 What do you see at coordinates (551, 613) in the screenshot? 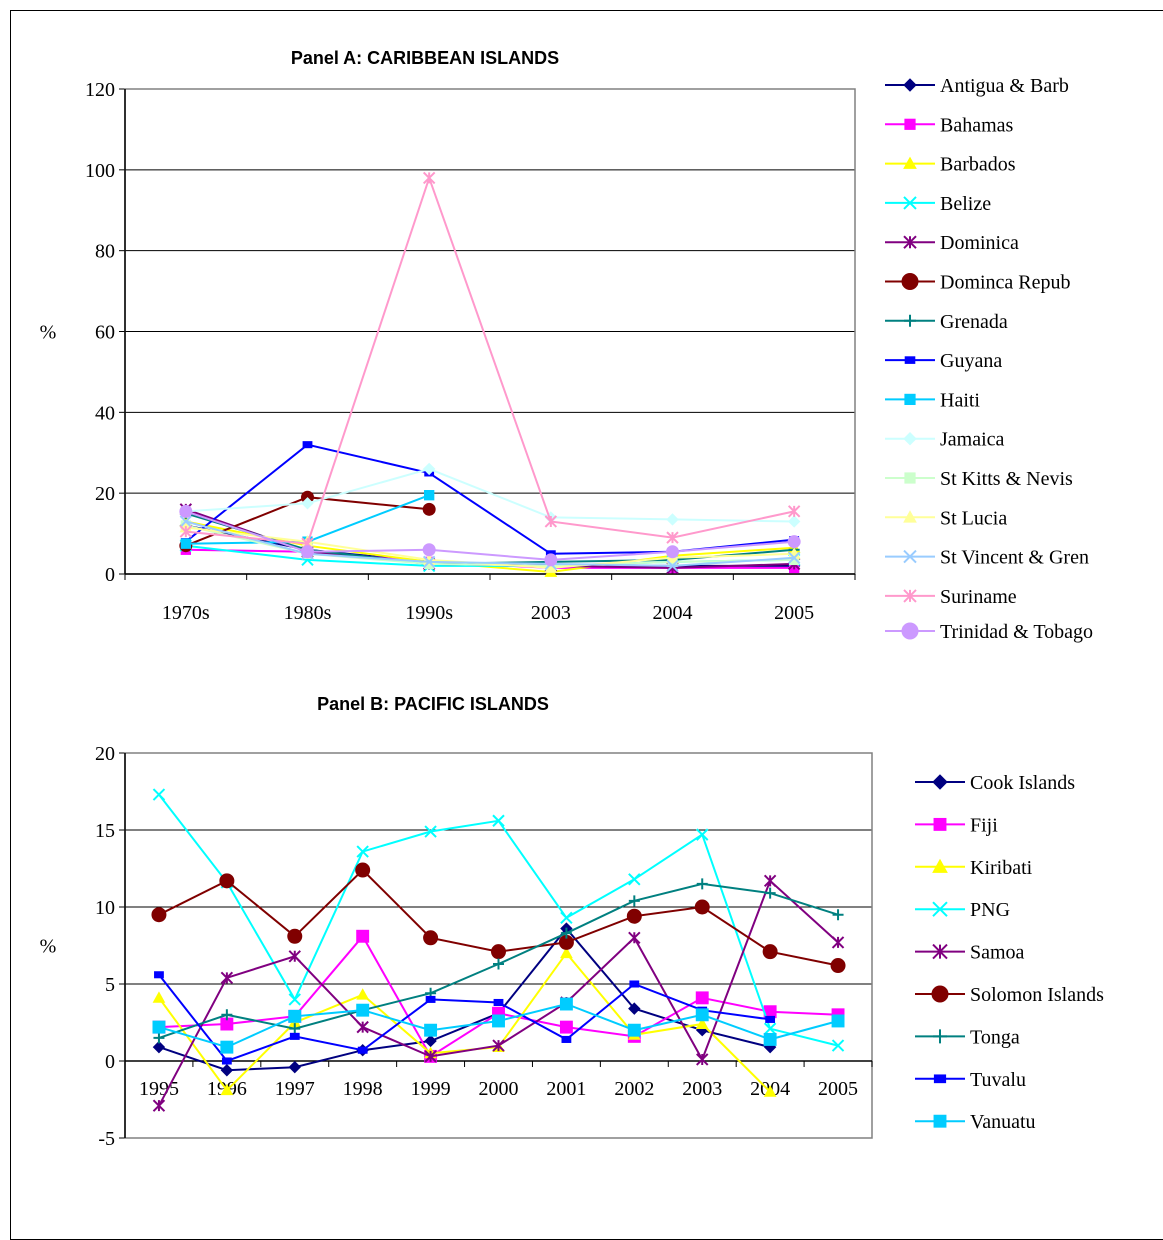
I see `x-tick-label: 2003` at bounding box center [551, 613].